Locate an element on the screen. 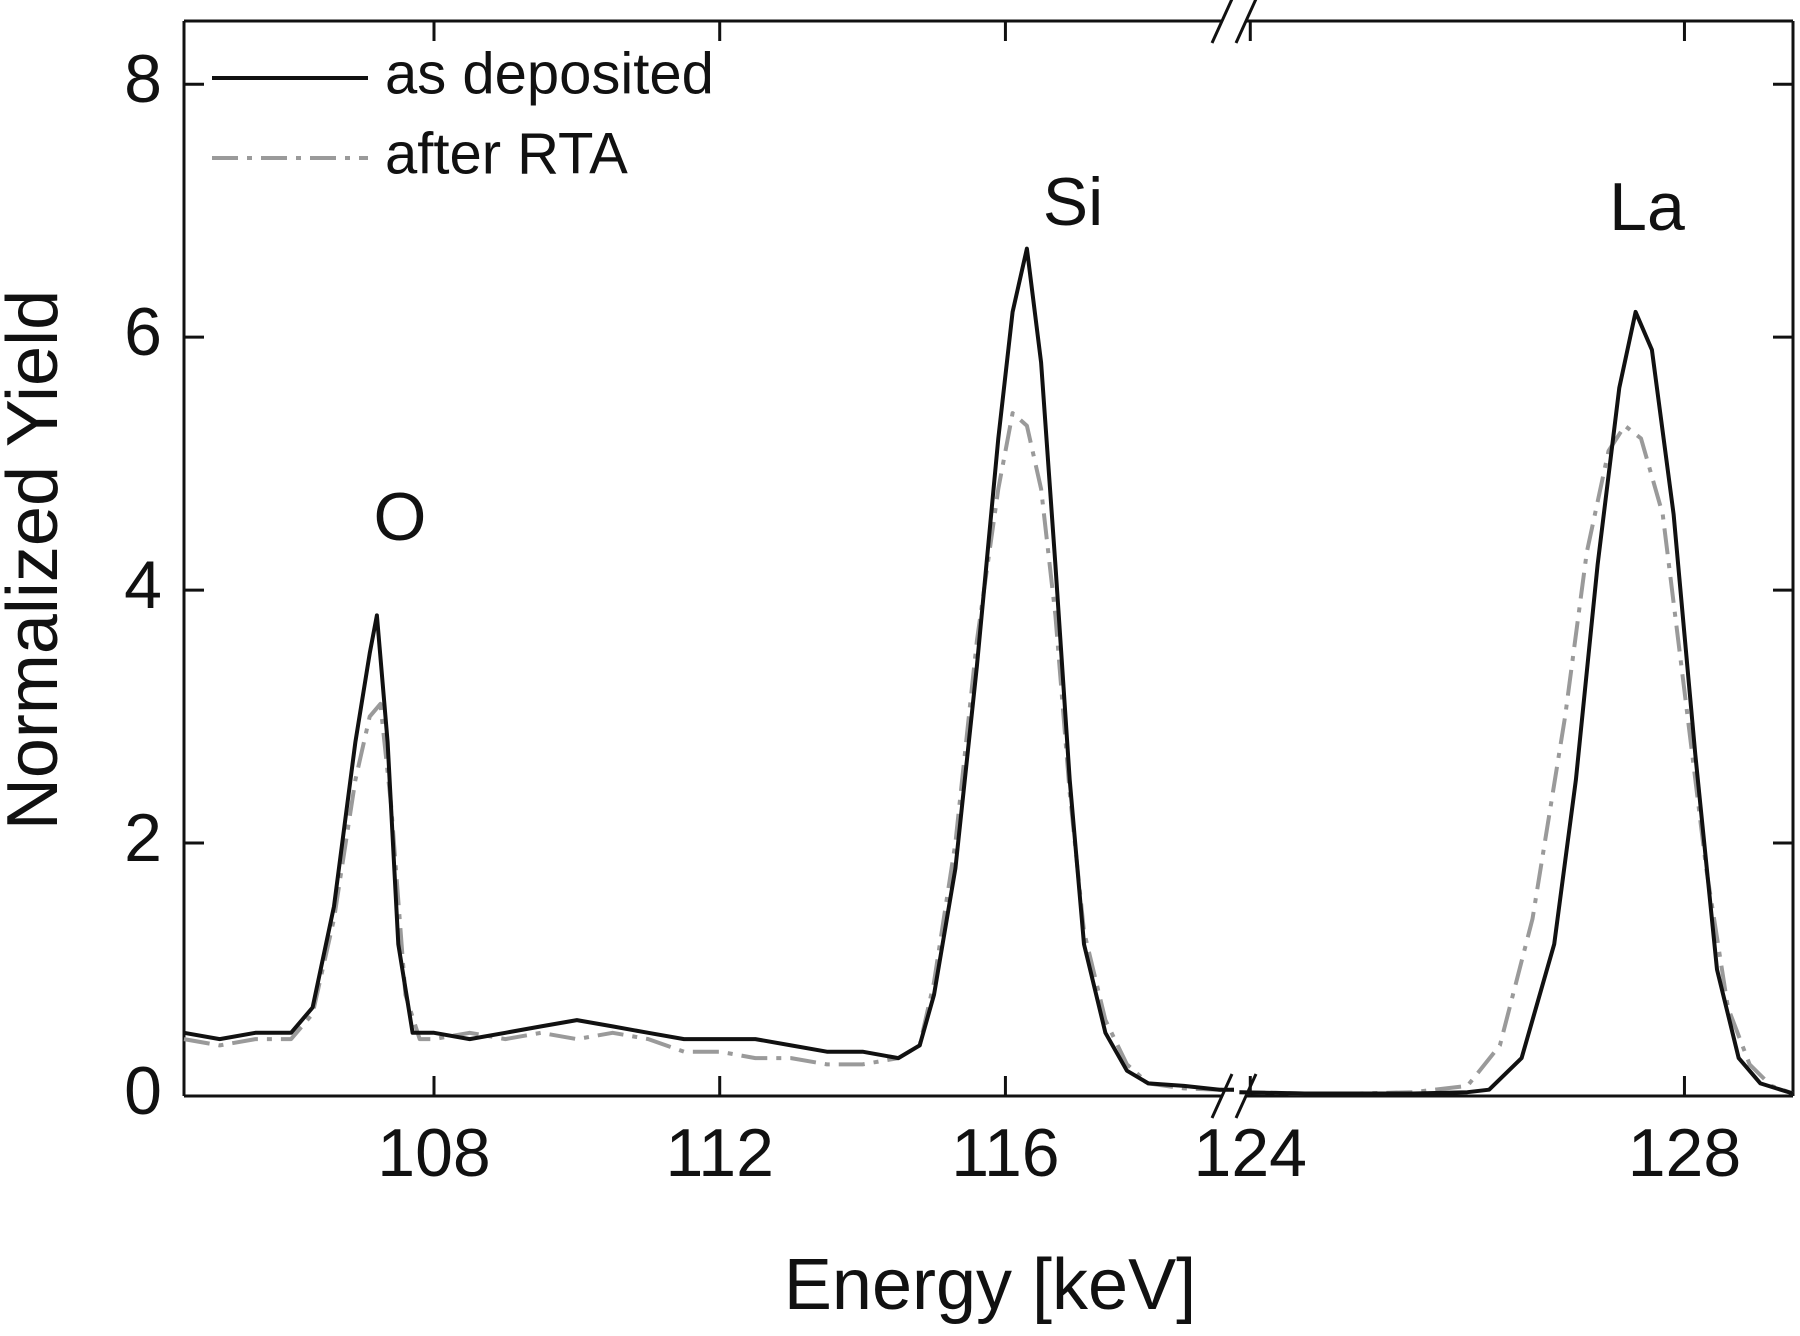 The image size is (1800, 1336). y-tick-label: 8 is located at coordinates (143, 79).